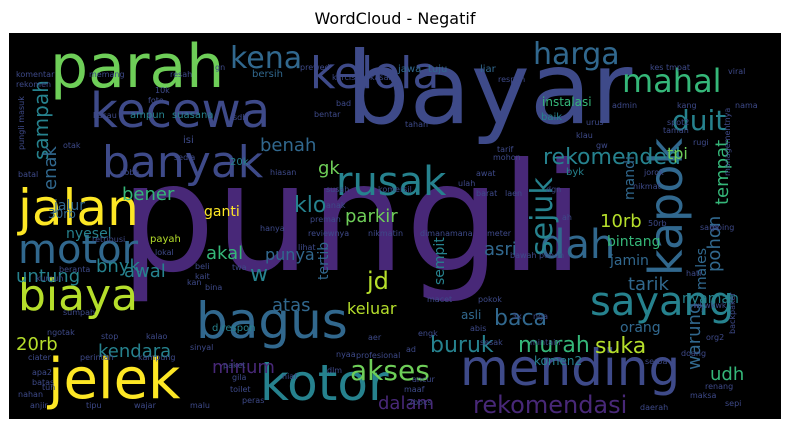 The height and width of the screenshot is (427, 790). What do you see at coordinates (239, 267) in the screenshot?
I see `word-twa: twa` at bounding box center [239, 267].